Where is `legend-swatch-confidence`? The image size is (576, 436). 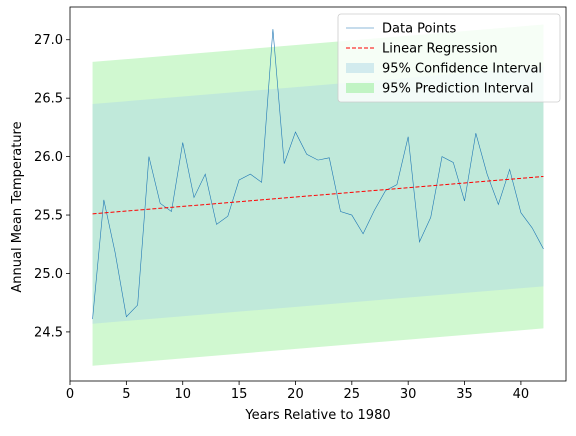 legend-swatch-confidence is located at coordinates (360, 68).